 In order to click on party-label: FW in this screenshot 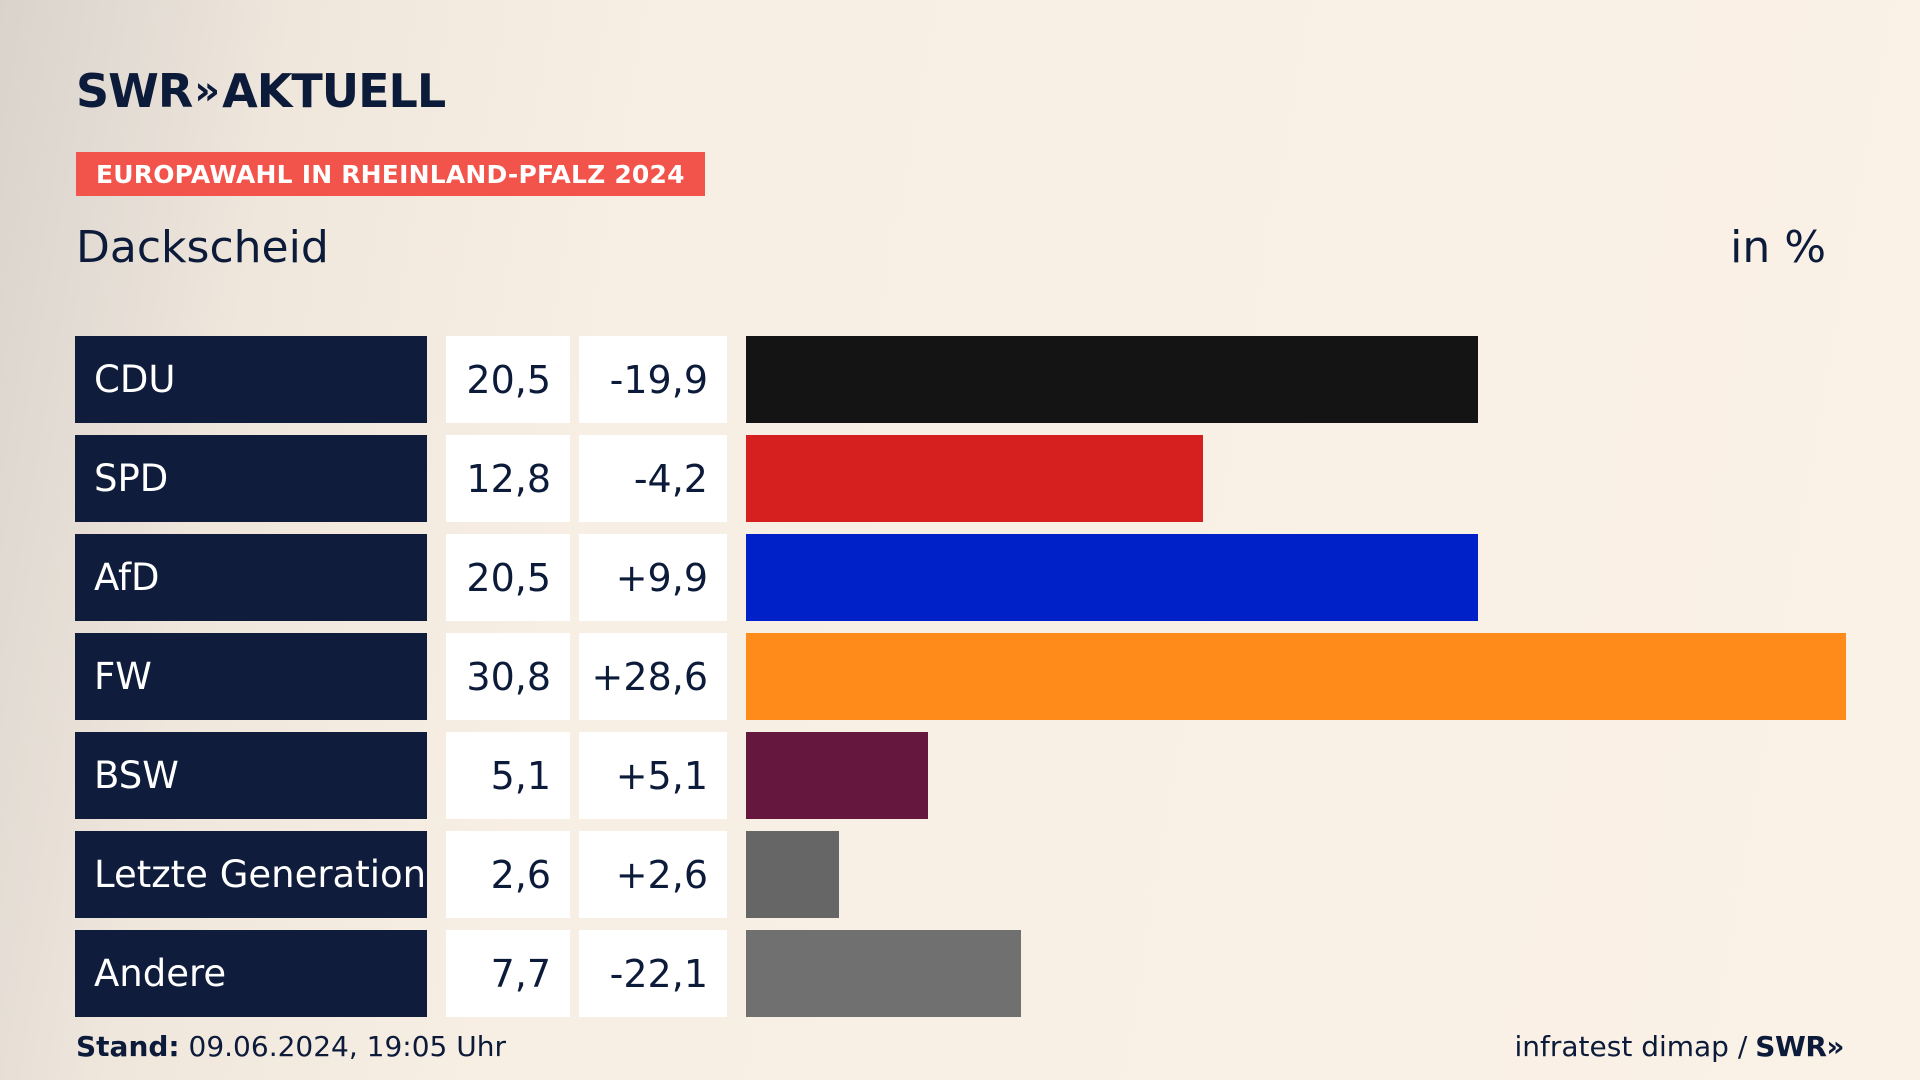, I will do `click(251, 676)`.